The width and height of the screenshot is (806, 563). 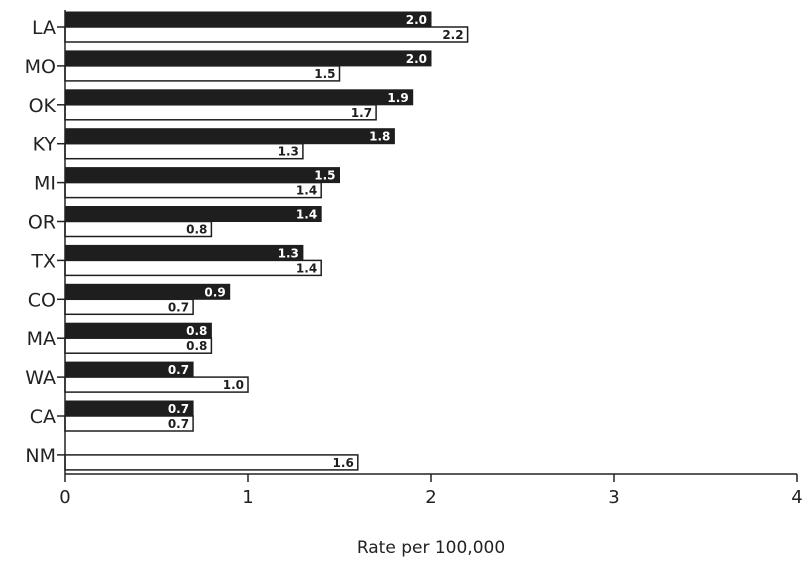 What do you see at coordinates (42, 300) in the screenshot?
I see `category-label: CO` at bounding box center [42, 300].